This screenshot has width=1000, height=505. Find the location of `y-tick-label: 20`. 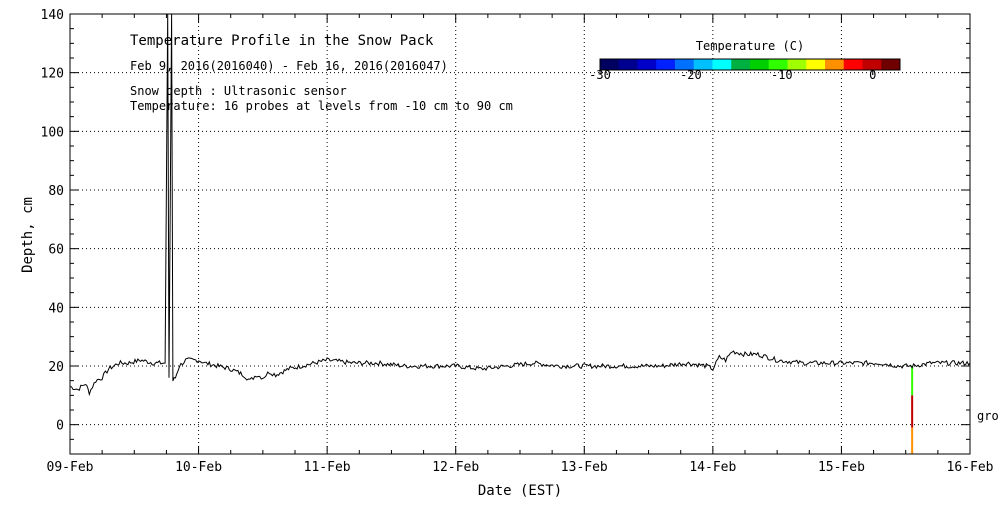

y-tick-label: 20 is located at coordinates (56, 367).